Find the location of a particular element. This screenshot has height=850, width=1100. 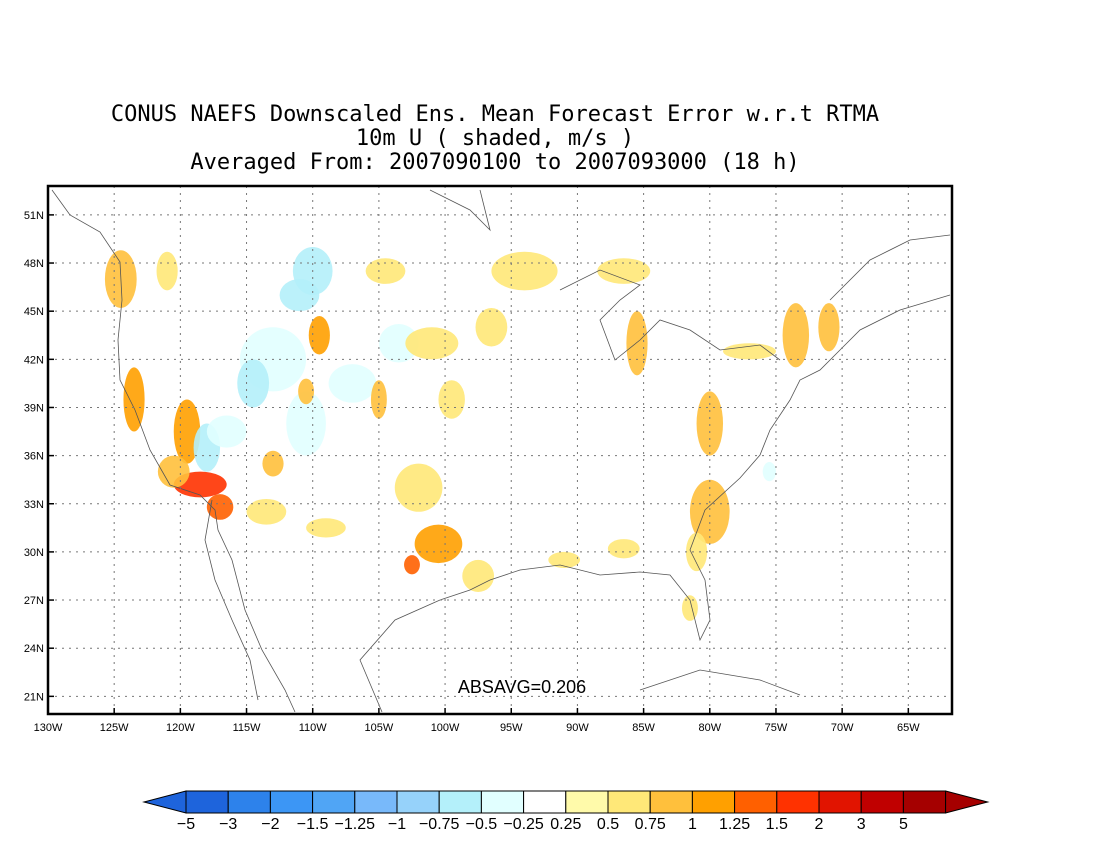

colorbar-label-13: 1.25 is located at coordinates (734, 824).